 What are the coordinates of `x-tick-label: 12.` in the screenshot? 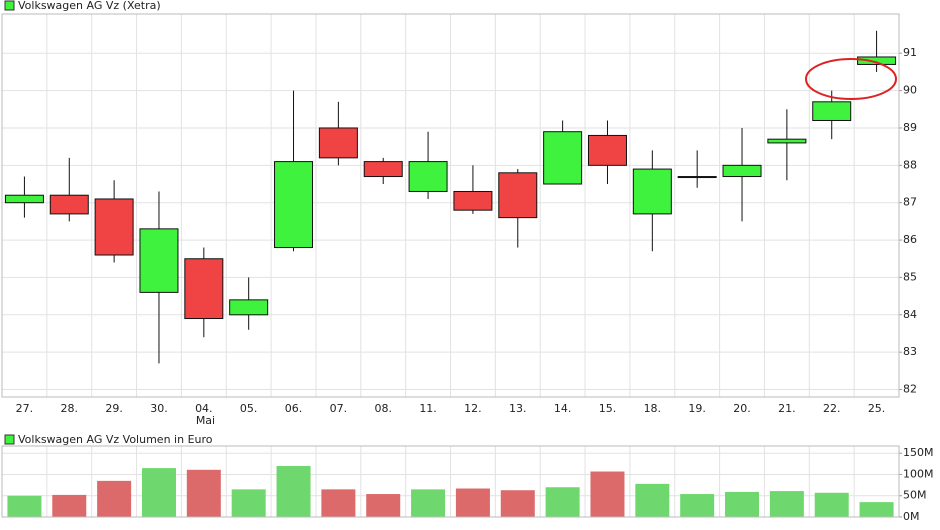 It's located at (473, 408).